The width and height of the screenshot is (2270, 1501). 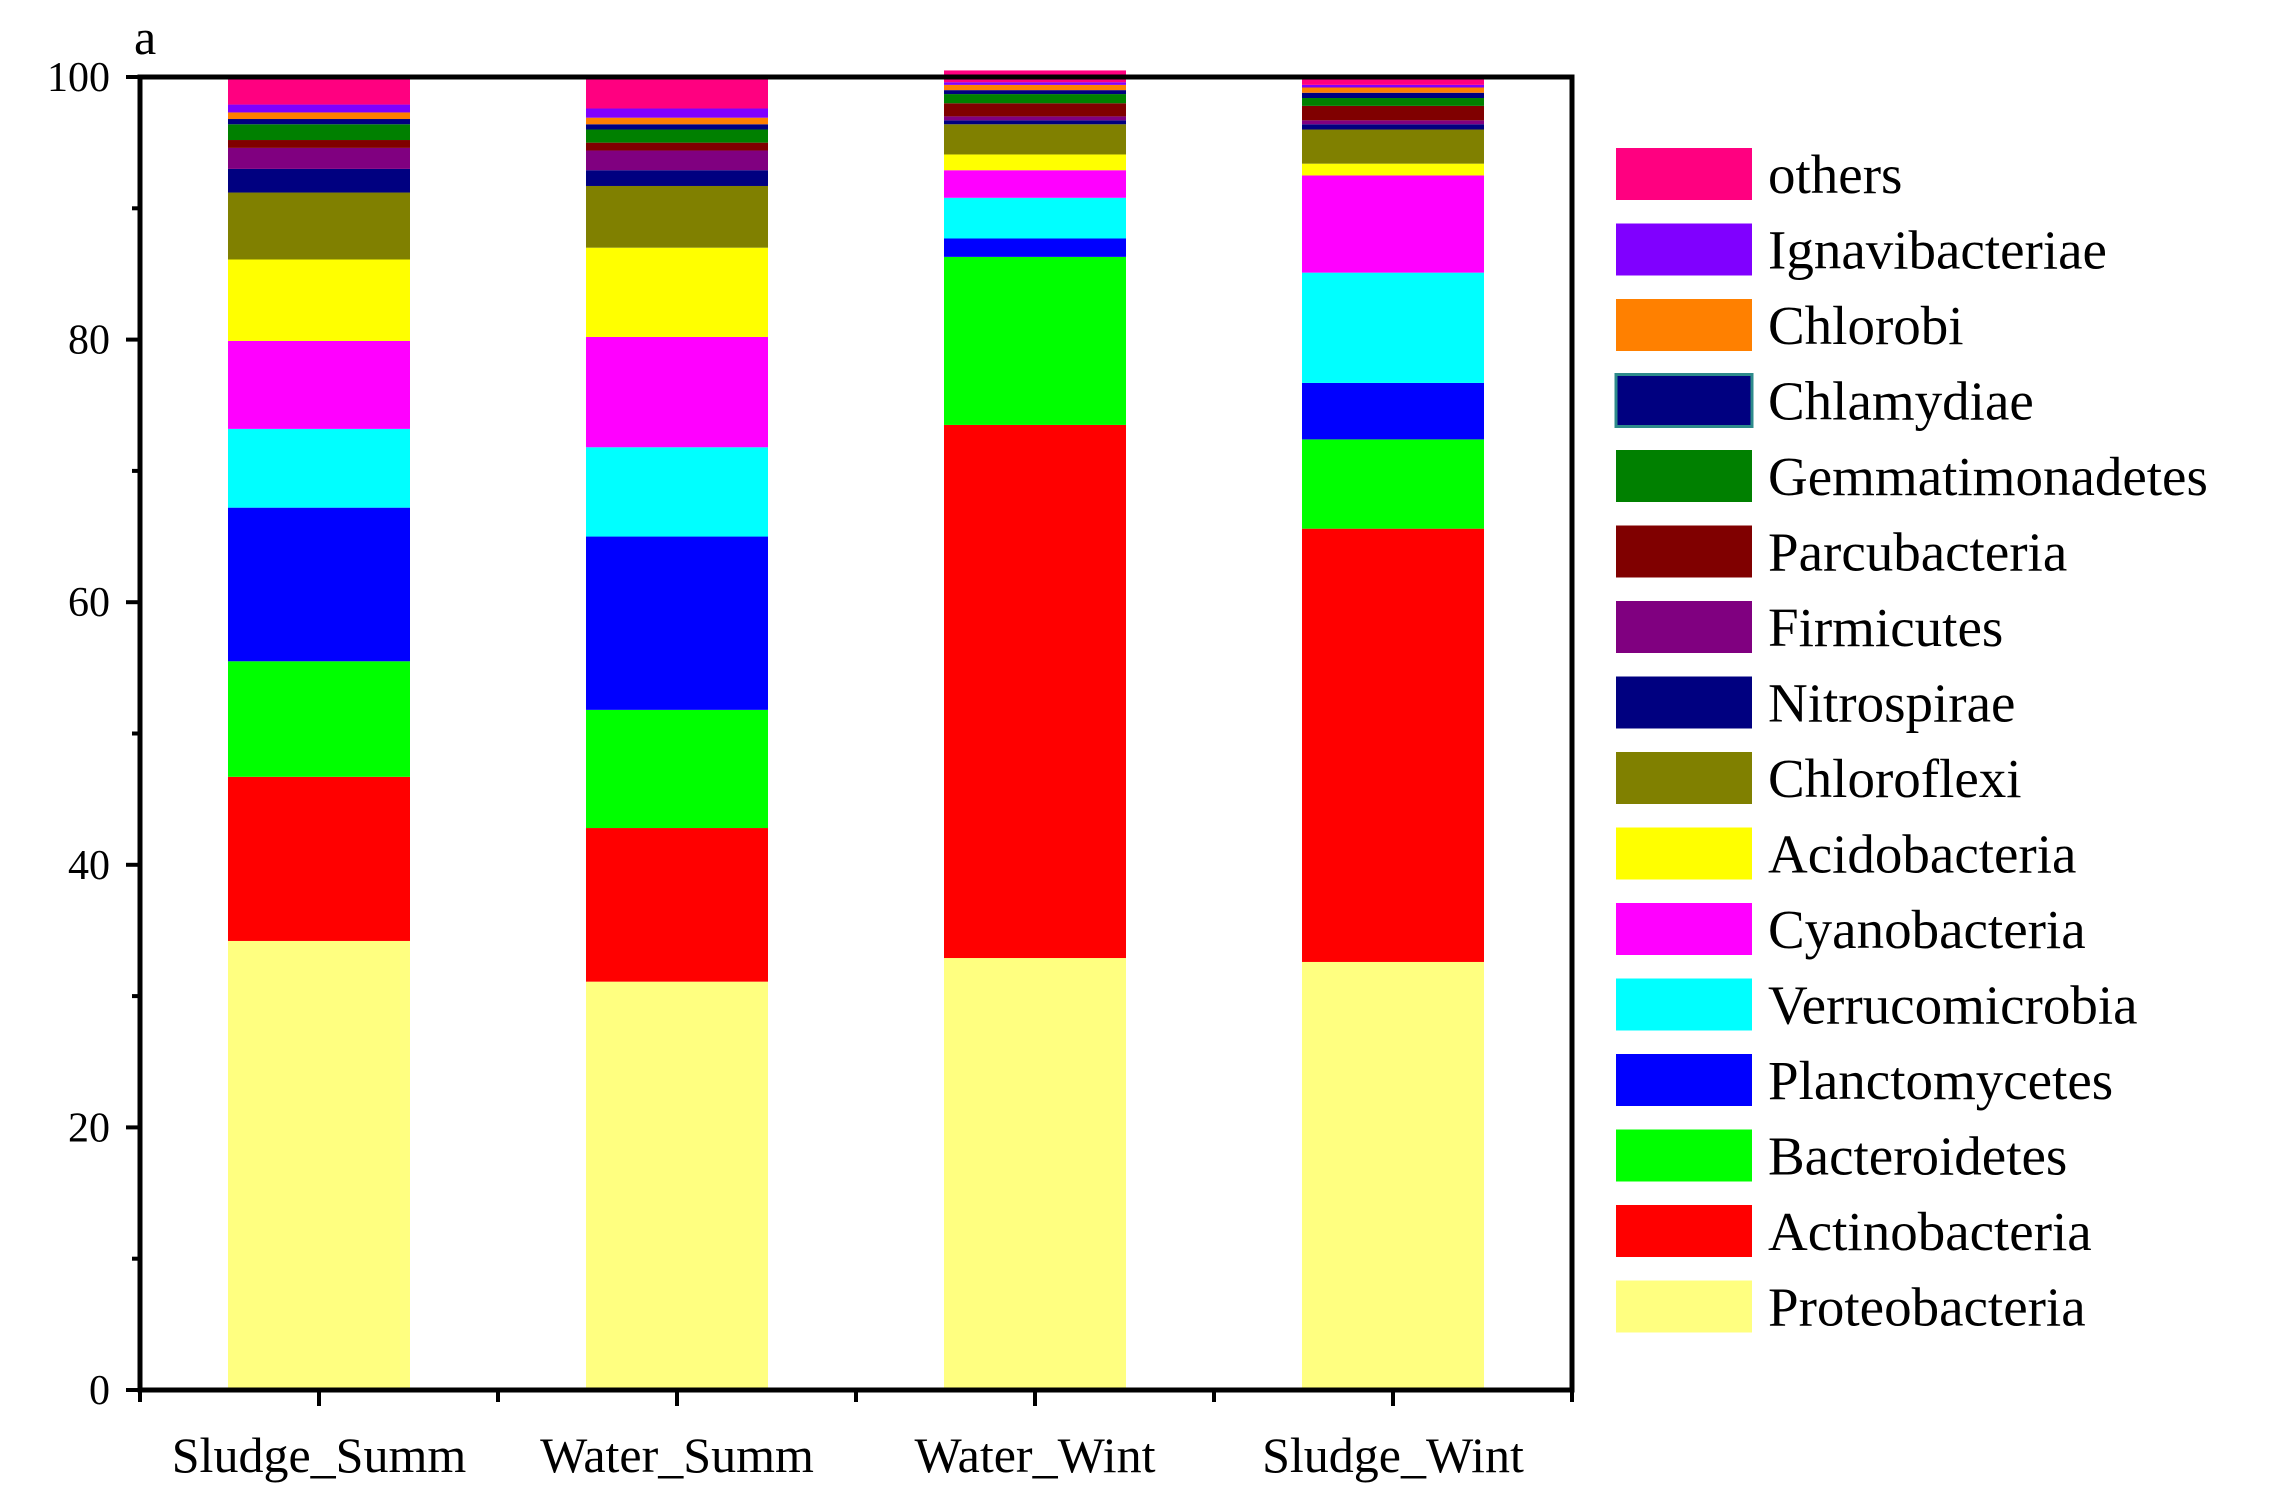 I want to click on bar-segment-sludge-wint-firmicutes, so click(x=1393, y=122).